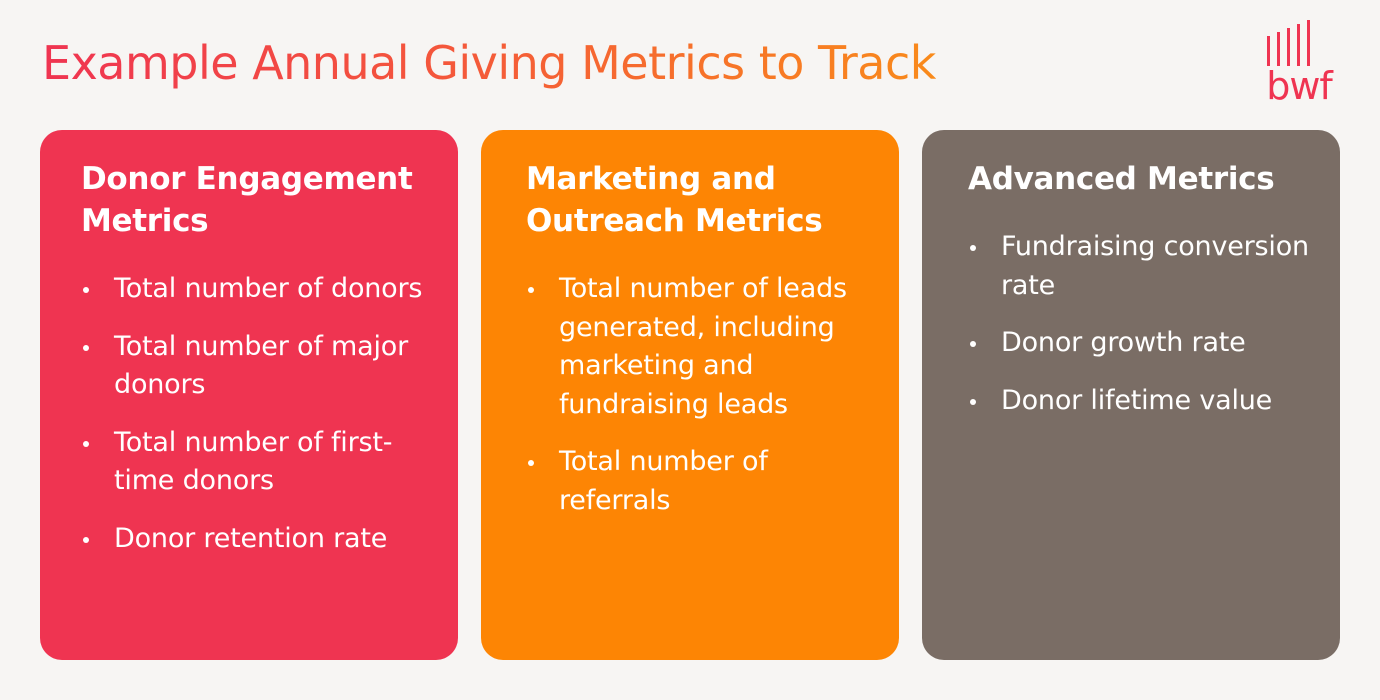  Describe the element at coordinates (697, 481) in the screenshot. I see `list-item: Total number of referrals` at that location.